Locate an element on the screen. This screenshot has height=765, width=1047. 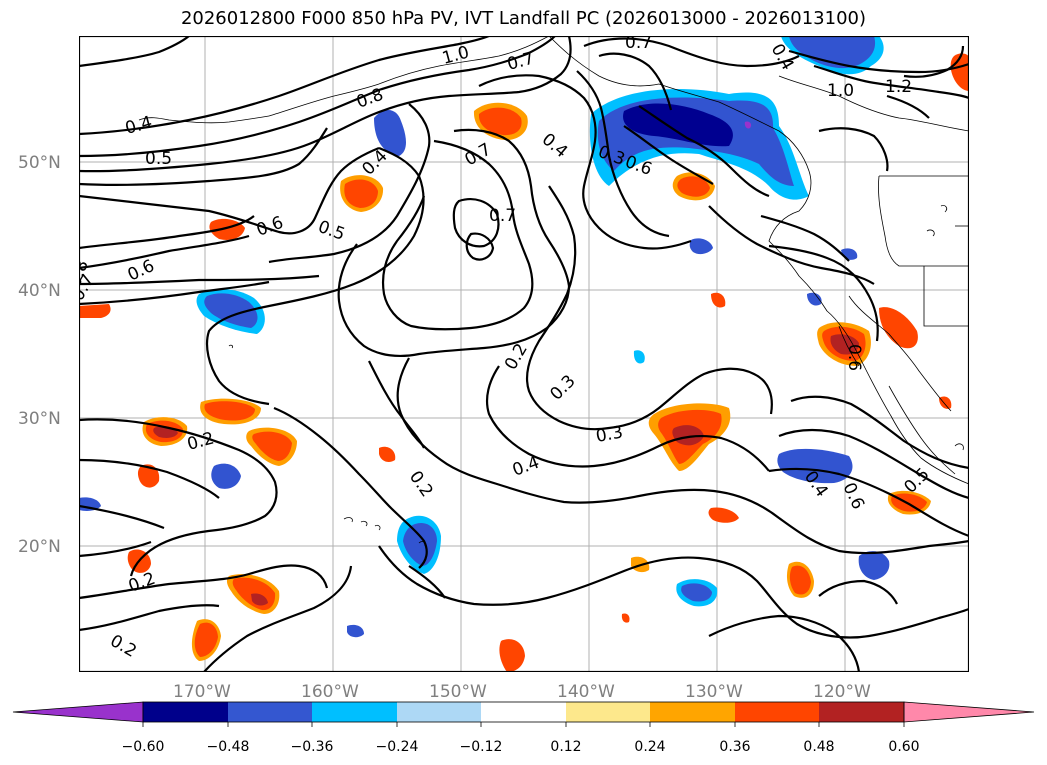
contour-label: 0.3 is located at coordinates (609, 435).